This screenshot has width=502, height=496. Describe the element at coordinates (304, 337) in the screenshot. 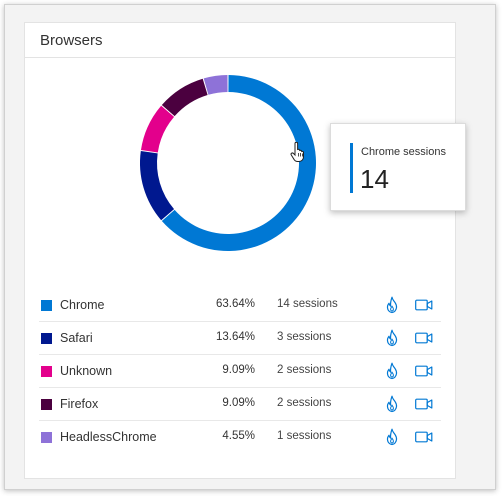

I see `browser-sessions: 3 sessions` at that location.